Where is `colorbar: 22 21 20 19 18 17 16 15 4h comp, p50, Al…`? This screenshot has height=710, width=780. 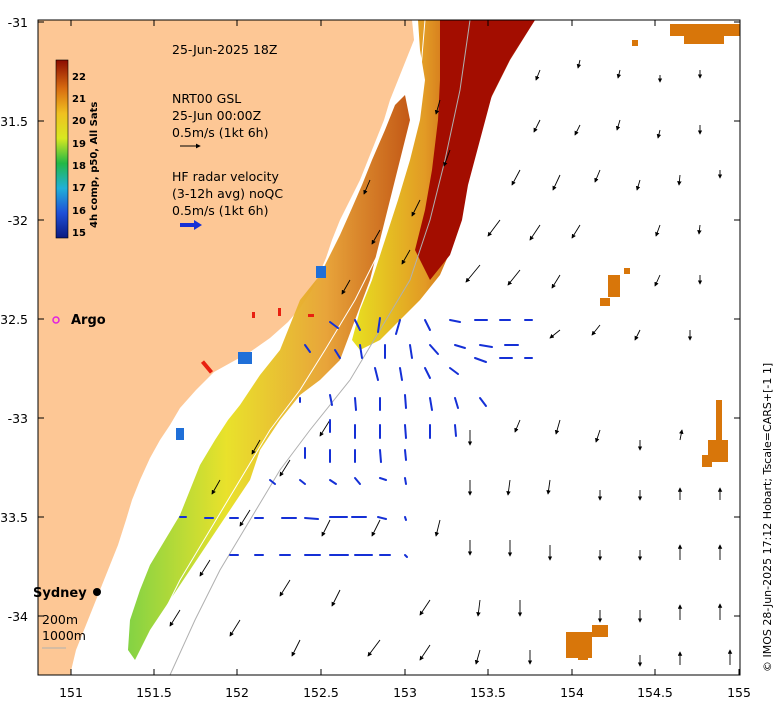 colorbar: 22 21 20 19 18 17 16 15 4h comp, p50, Al… is located at coordinates (77, 149).